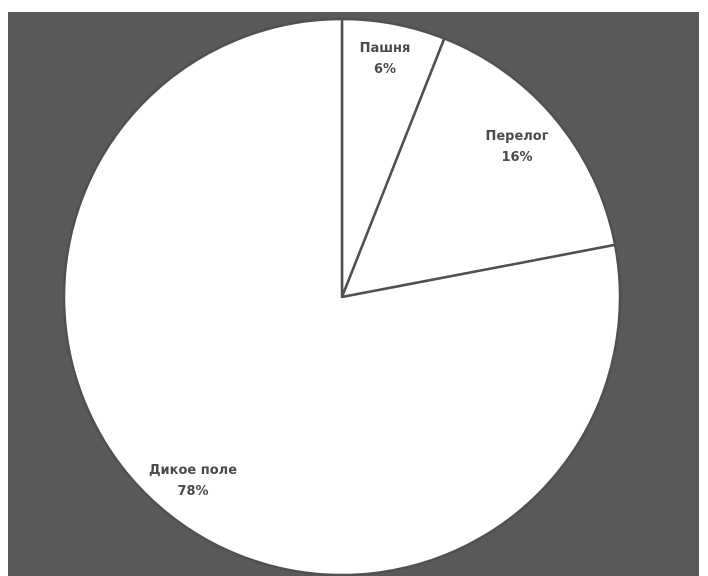  I want to click on slice-label-value-pashnya: 6%, so click(385, 69).